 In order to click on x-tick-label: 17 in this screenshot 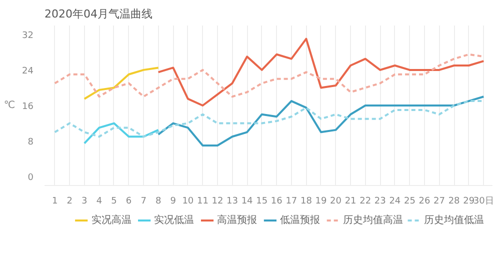, I will do `click(292, 201)`.